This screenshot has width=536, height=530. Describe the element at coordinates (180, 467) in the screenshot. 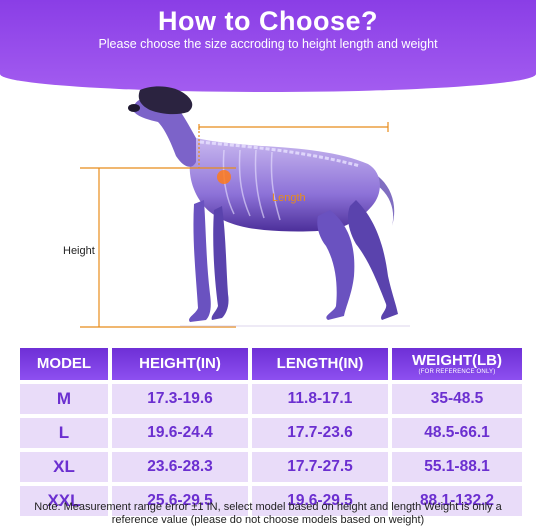

I see `cell-height: 23.6-28.3` at that location.